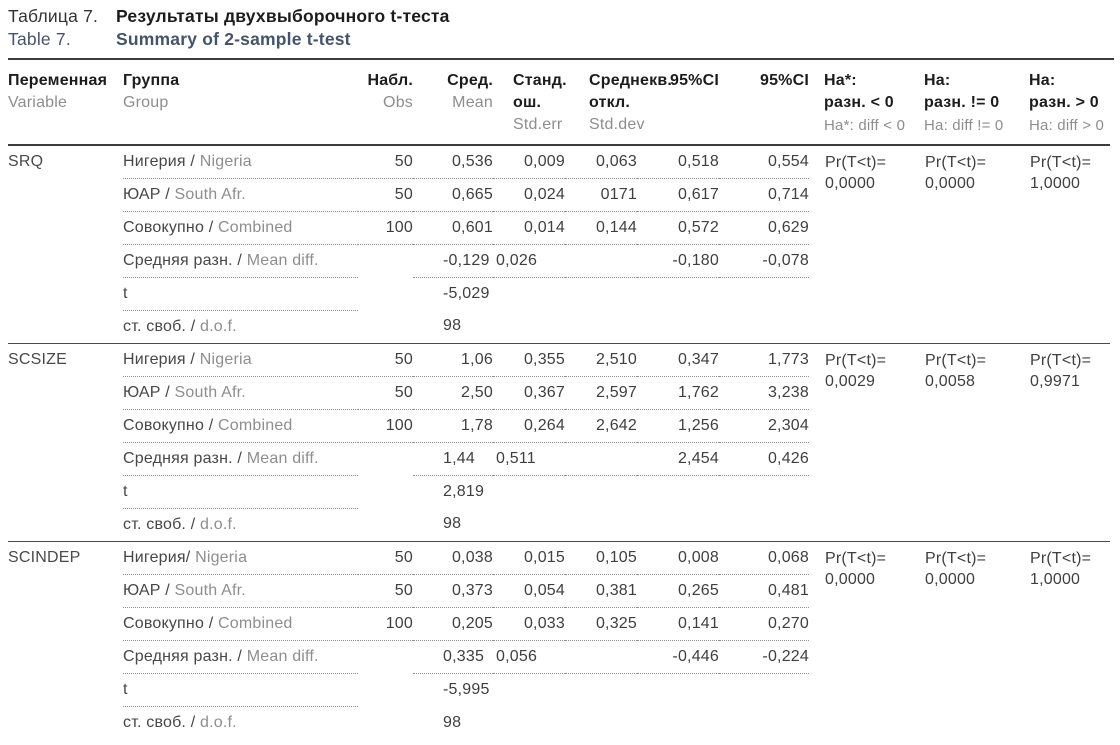 The width and height of the screenshot is (1120, 745). I want to click on cell-stderr: 0,014, so click(529, 228).